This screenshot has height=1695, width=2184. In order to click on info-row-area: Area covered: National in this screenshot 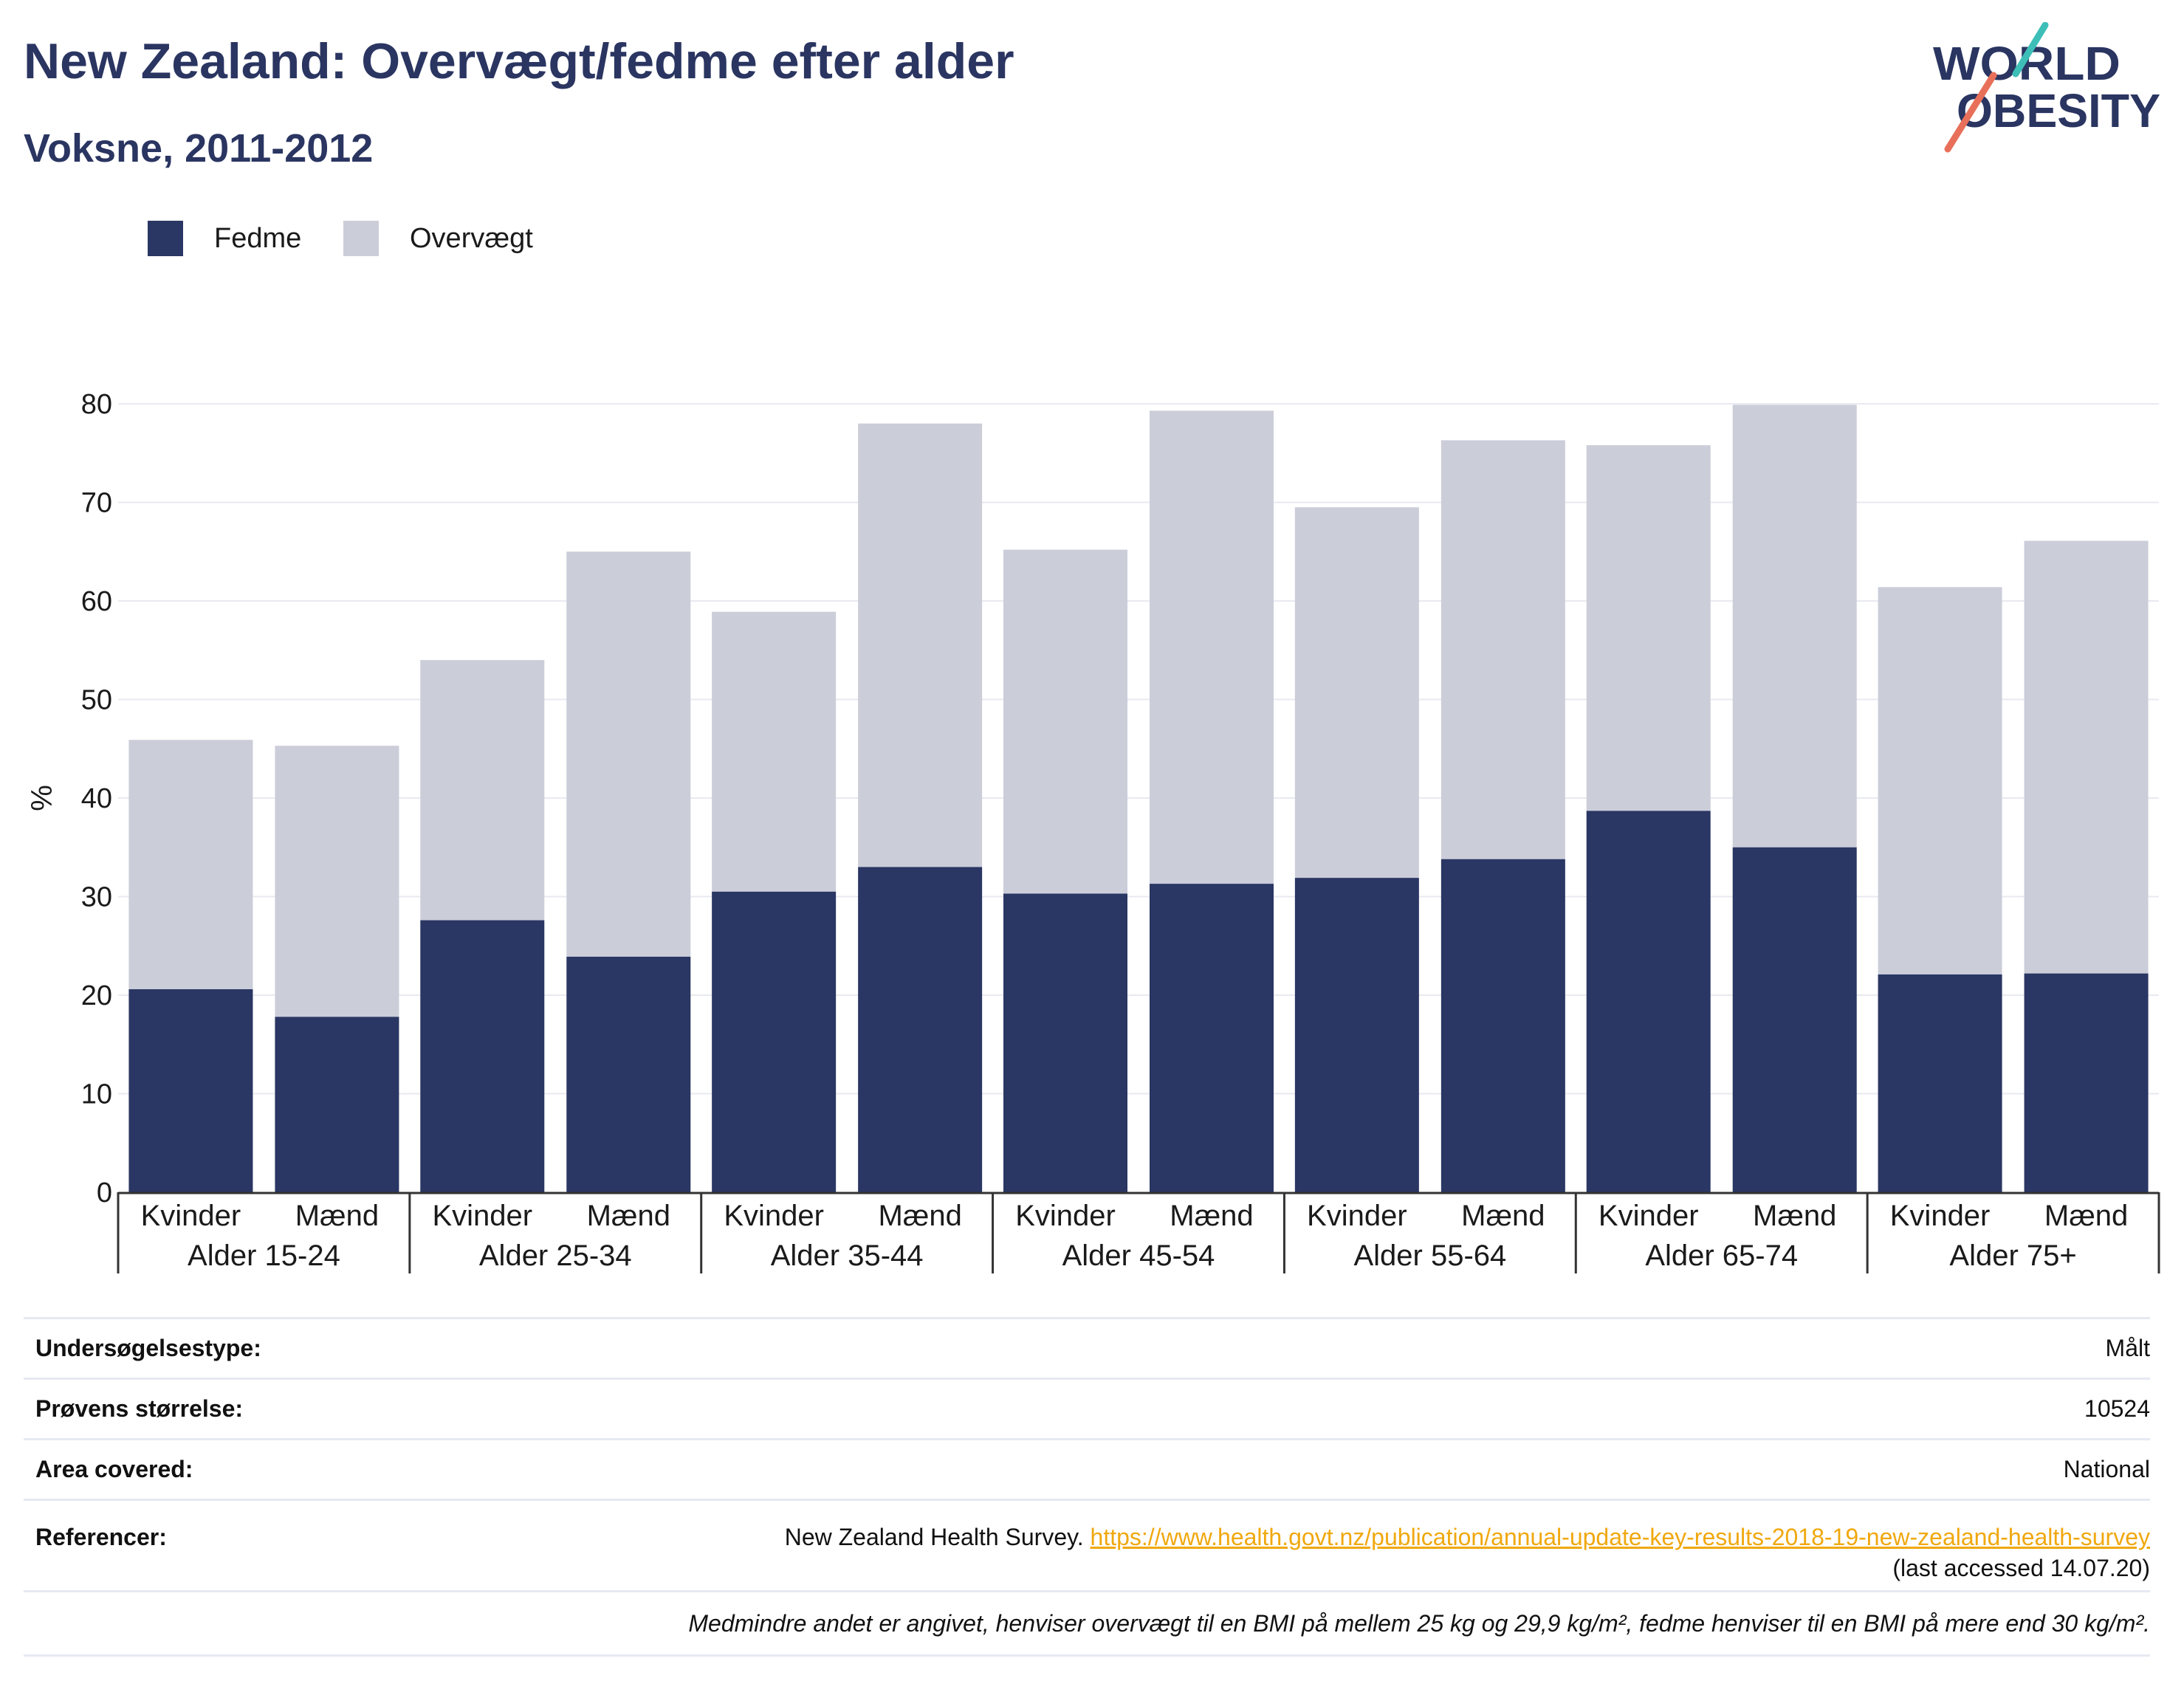, I will do `click(1087, 1468)`.